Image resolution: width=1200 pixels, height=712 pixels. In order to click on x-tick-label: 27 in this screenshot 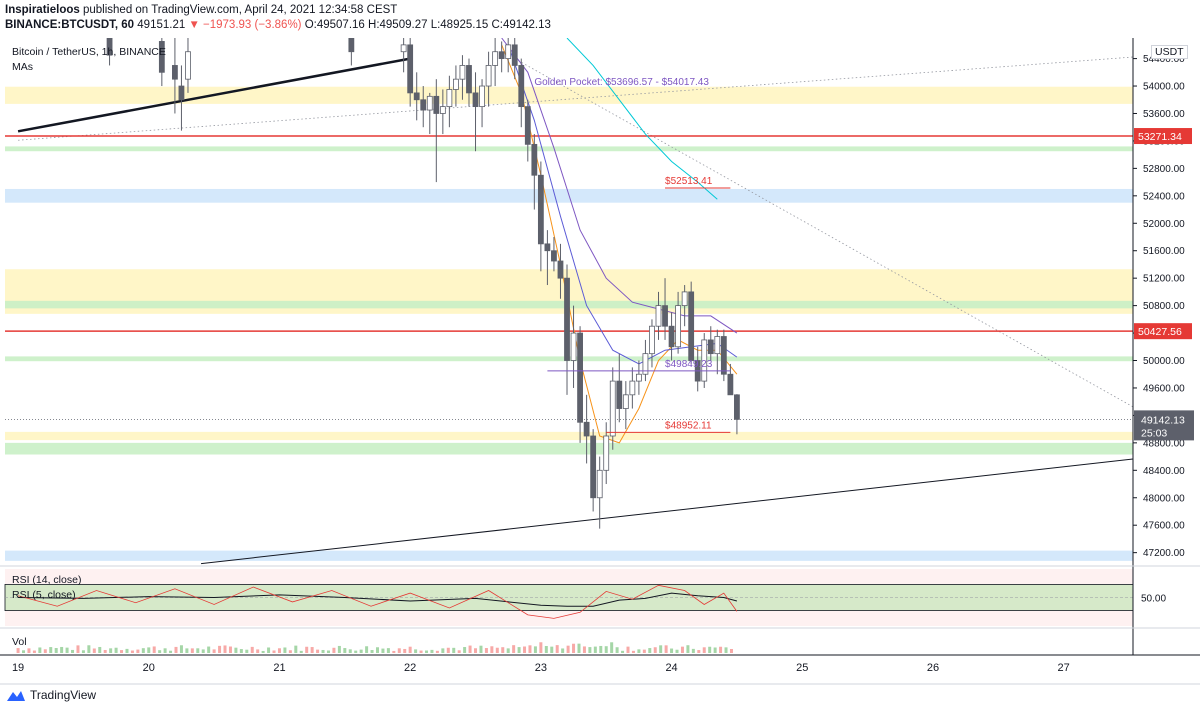, I will do `click(1064, 668)`.